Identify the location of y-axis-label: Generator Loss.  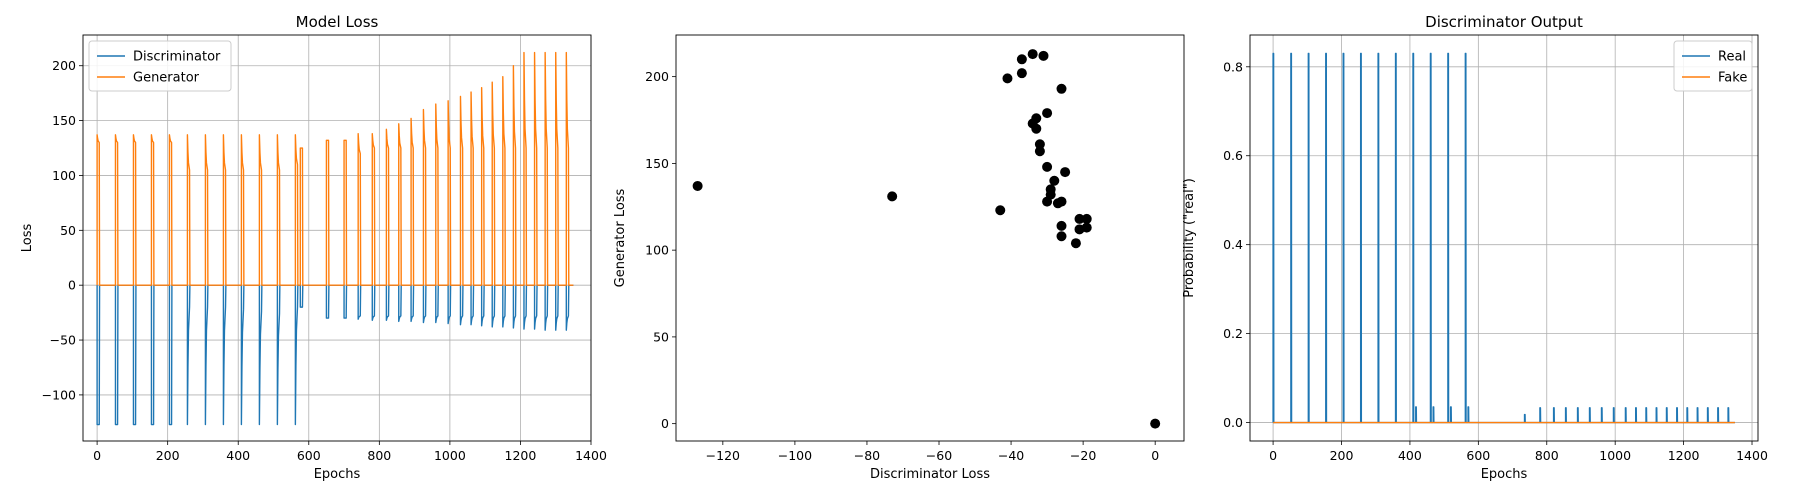
(620, 237).